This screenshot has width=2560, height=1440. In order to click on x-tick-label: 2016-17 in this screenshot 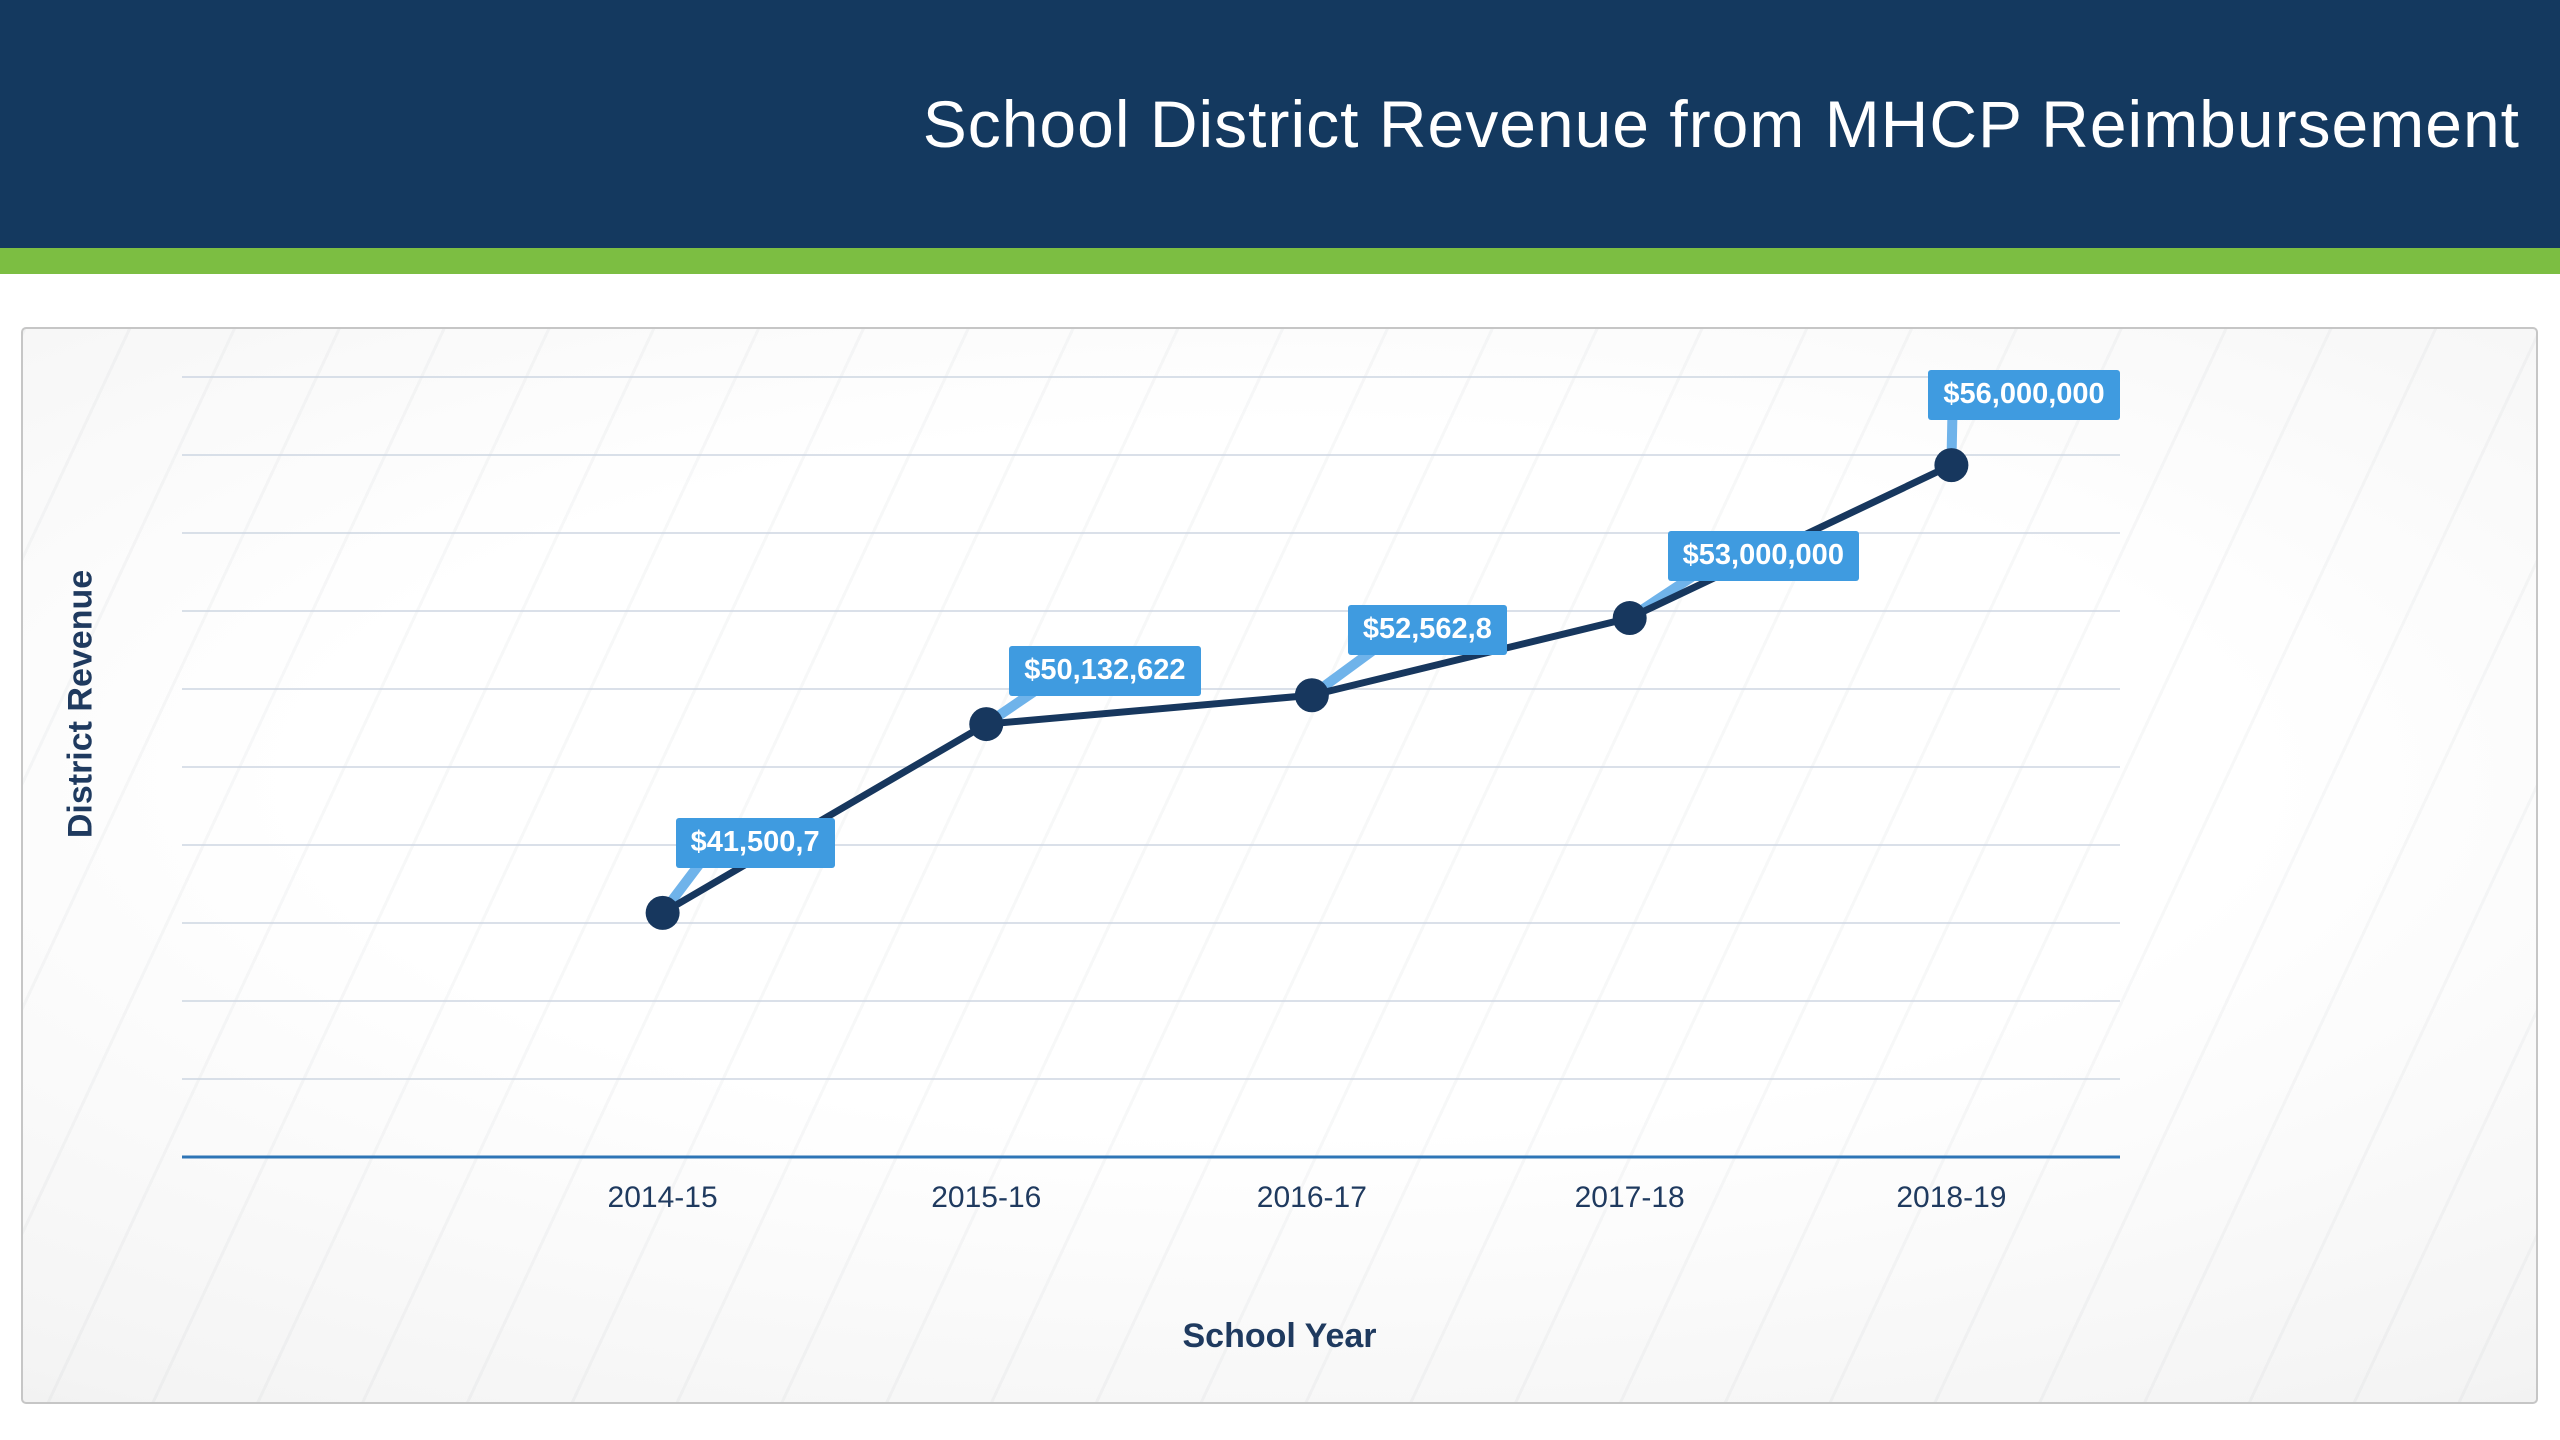, I will do `click(1311, 1197)`.